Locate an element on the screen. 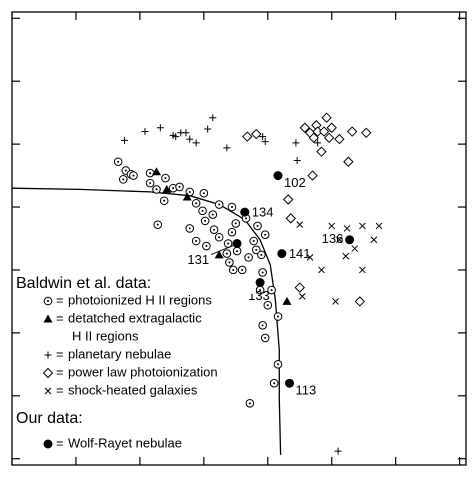 This screenshot has width=474, height=477. legend-label: photoionized H II regions is located at coordinates (140, 299).